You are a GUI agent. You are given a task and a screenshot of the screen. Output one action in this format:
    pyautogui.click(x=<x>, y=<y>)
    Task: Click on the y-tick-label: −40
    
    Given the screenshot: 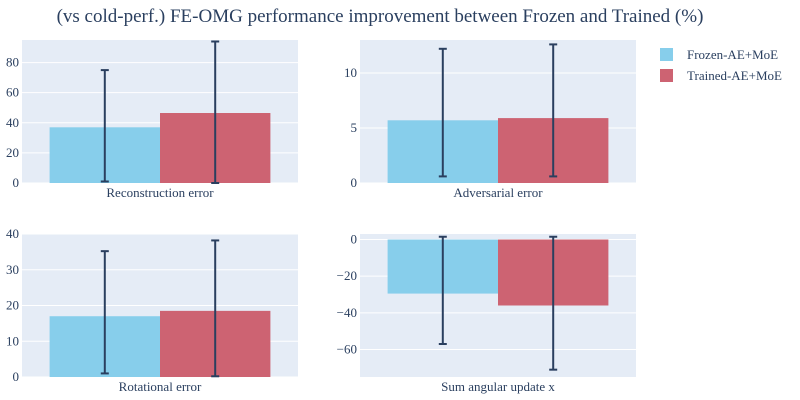 What is the action you would take?
    pyautogui.click(x=347, y=312)
    